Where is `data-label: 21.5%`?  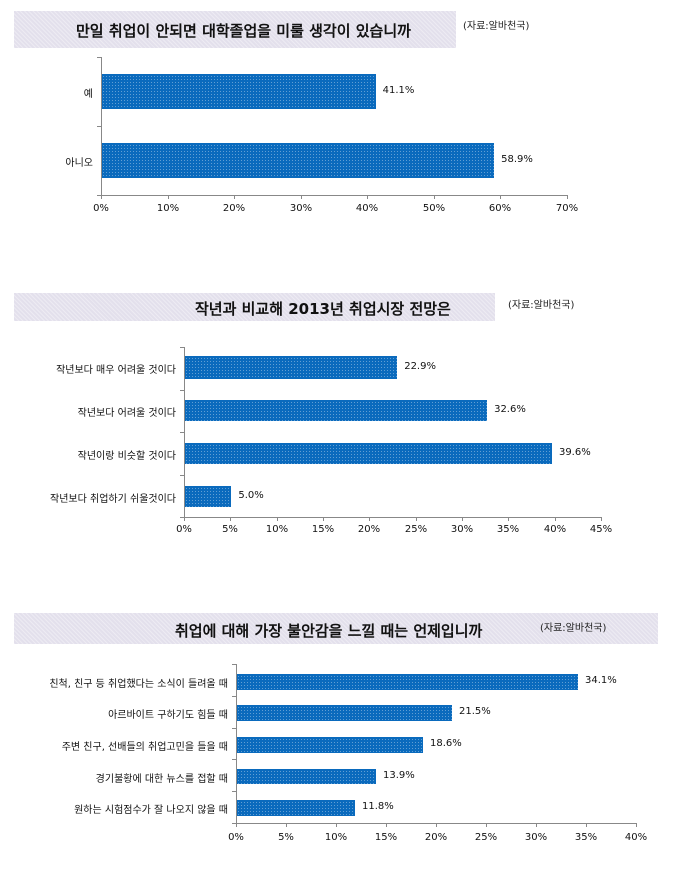 data-label: 21.5% is located at coordinates (475, 711).